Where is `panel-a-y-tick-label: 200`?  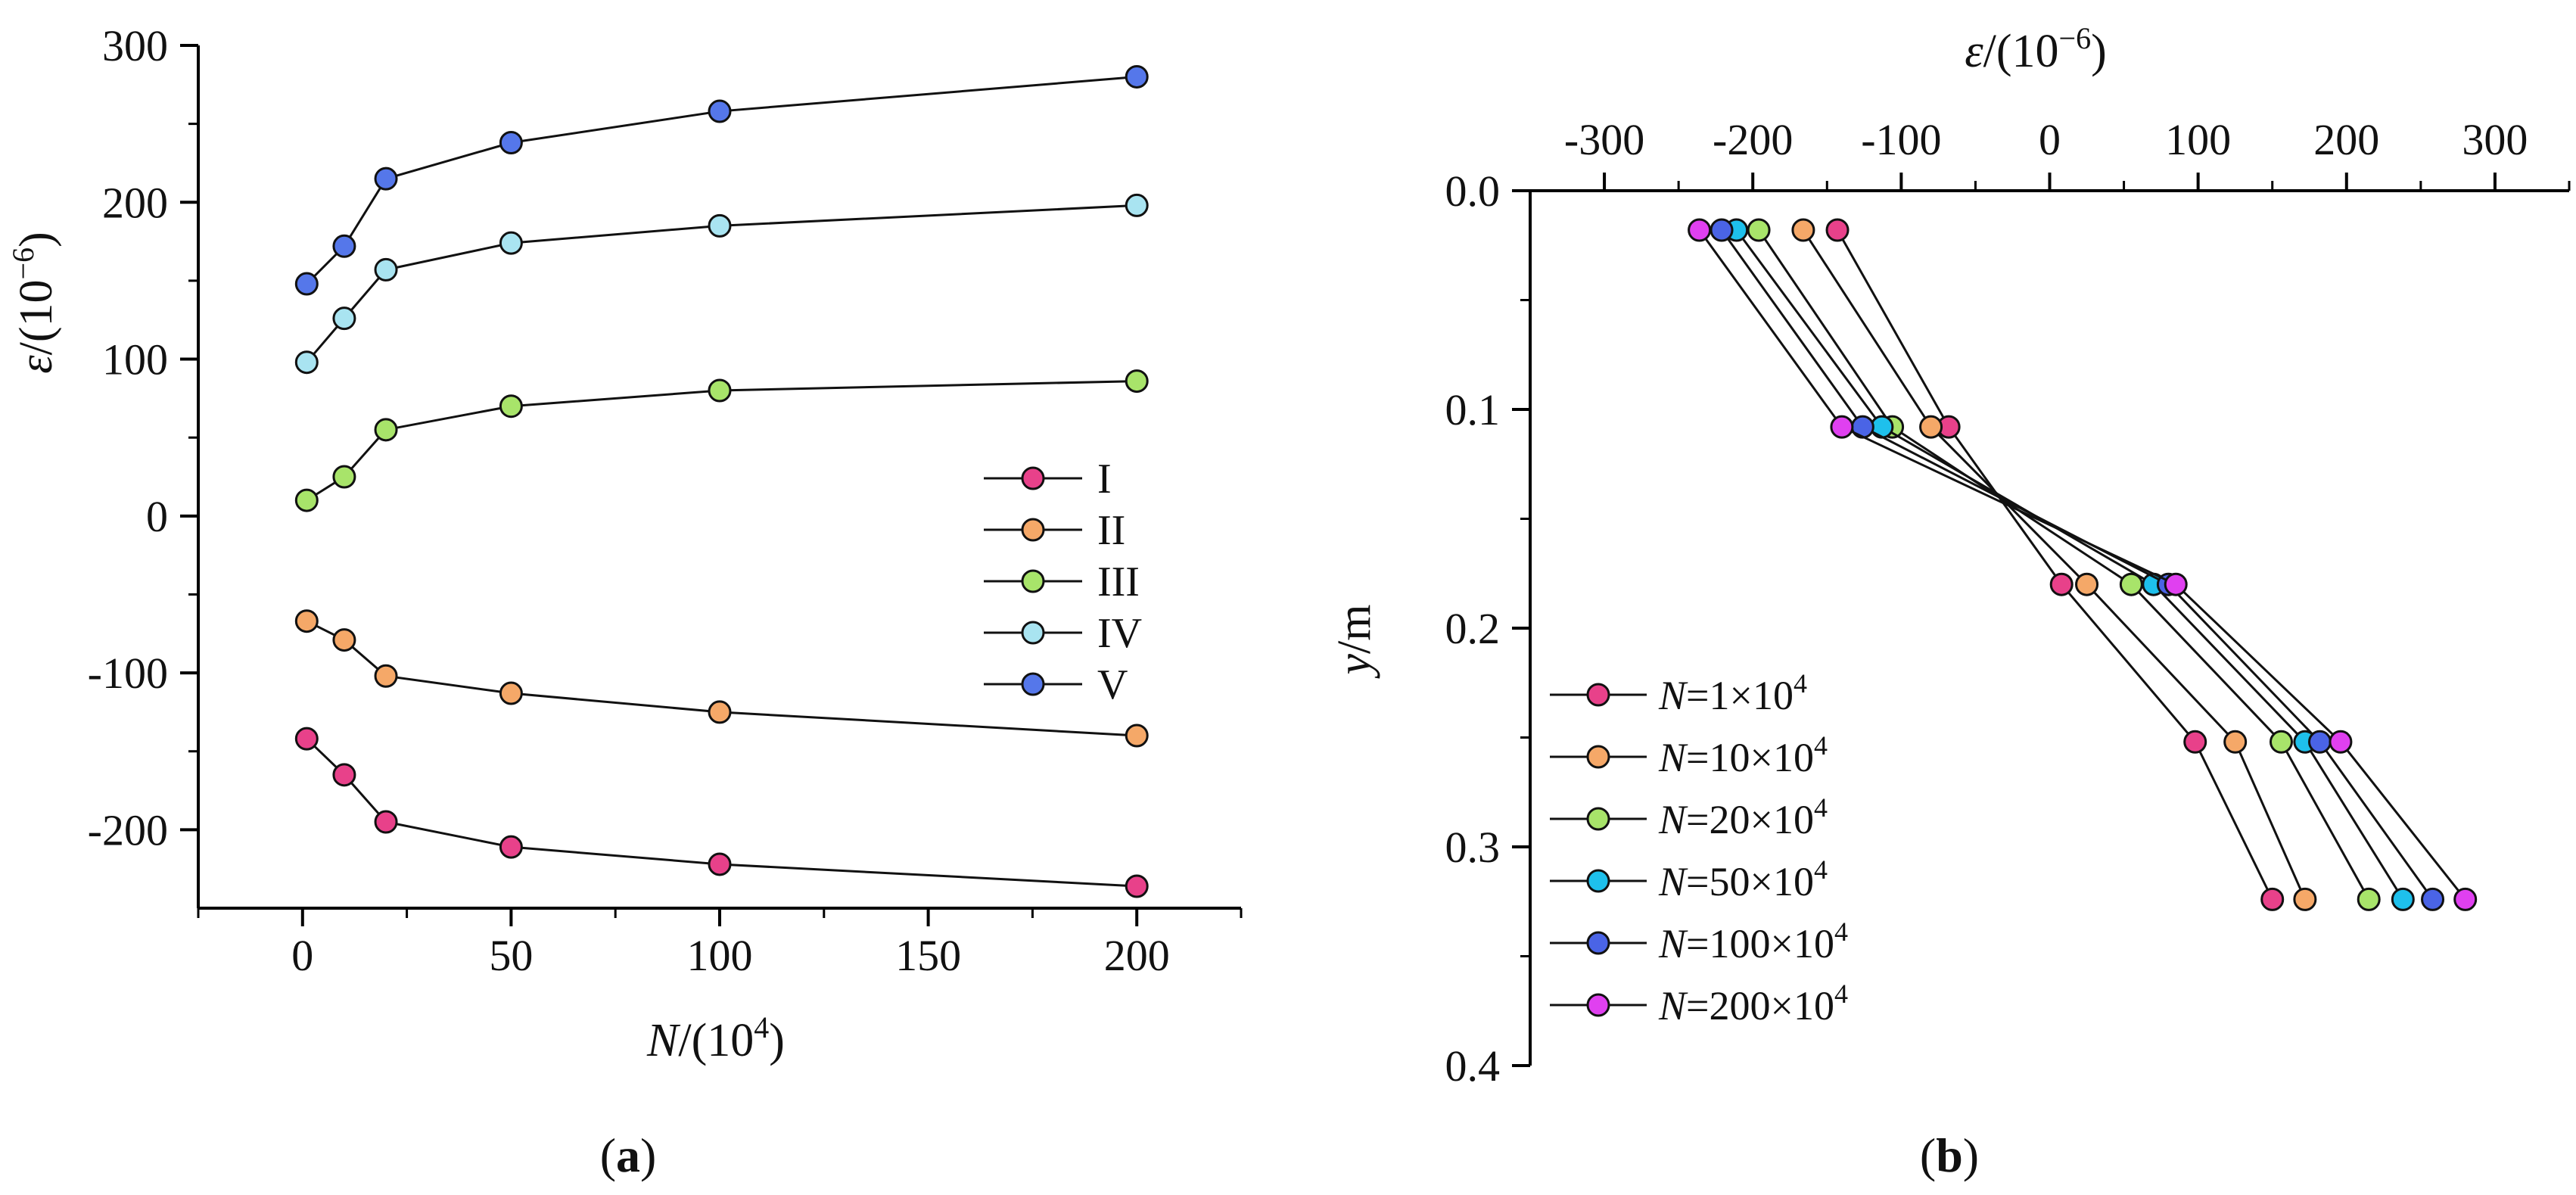
panel-a-y-tick-label: 200 is located at coordinates (135, 202).